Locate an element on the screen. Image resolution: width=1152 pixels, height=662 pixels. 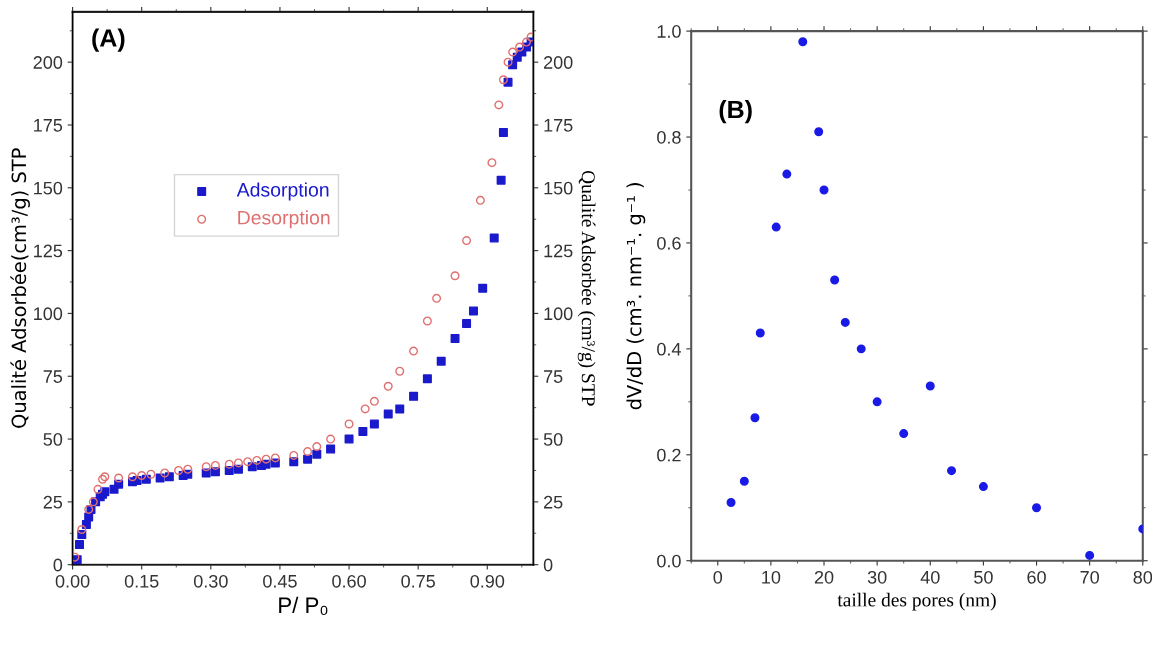
y2-tick-label: 125 is located at coordinates (558, 251).